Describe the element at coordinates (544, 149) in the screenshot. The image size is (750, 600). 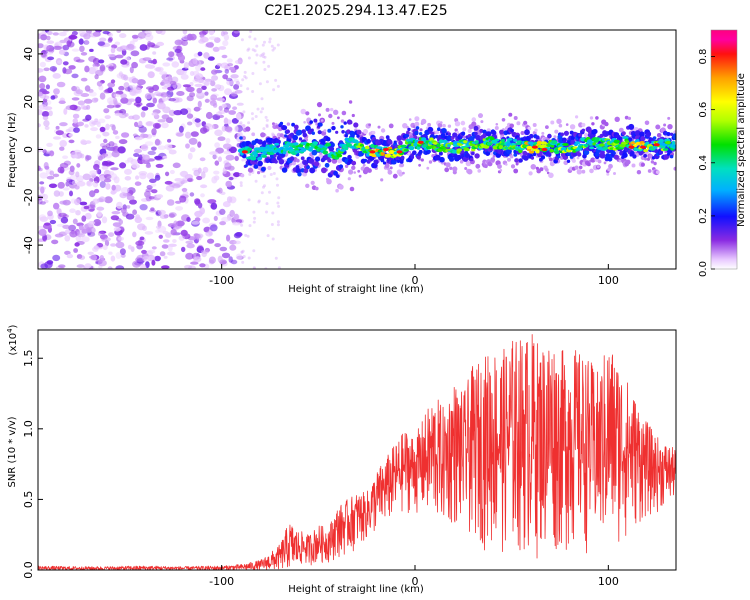
I see `band-hotspot` at that location.